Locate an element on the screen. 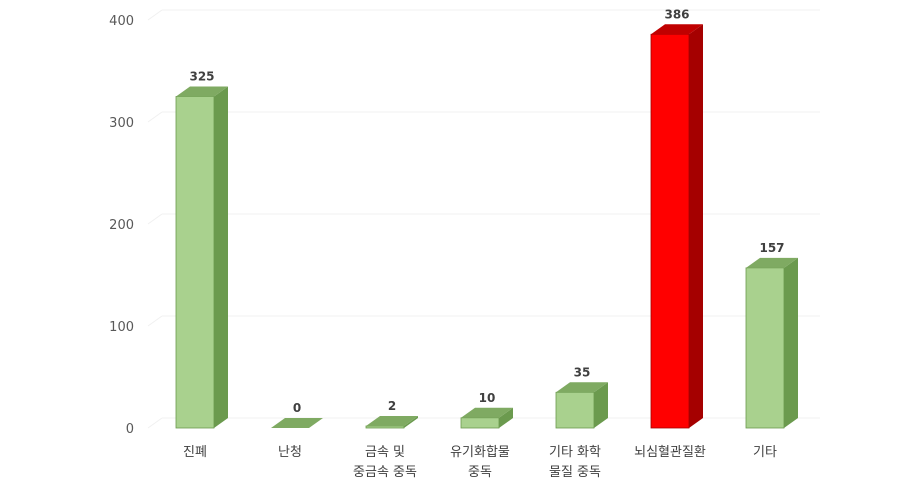 Image resolution: width=900 pixels, height=494 pixels. data-label: 157 is located at coordinates (771, 248).